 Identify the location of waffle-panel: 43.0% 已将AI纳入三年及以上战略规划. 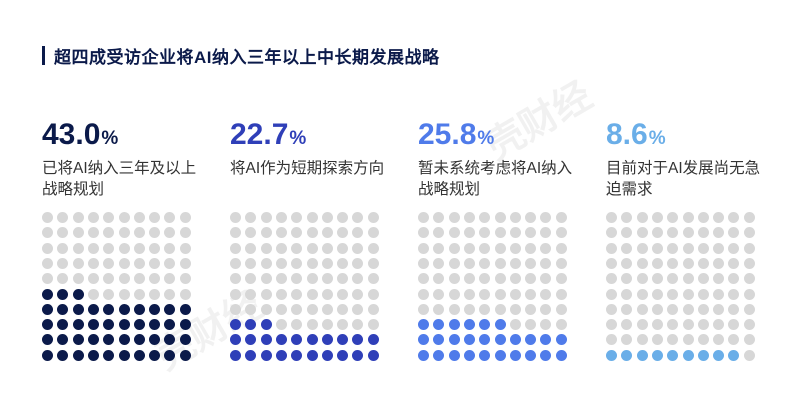
(129, 160).